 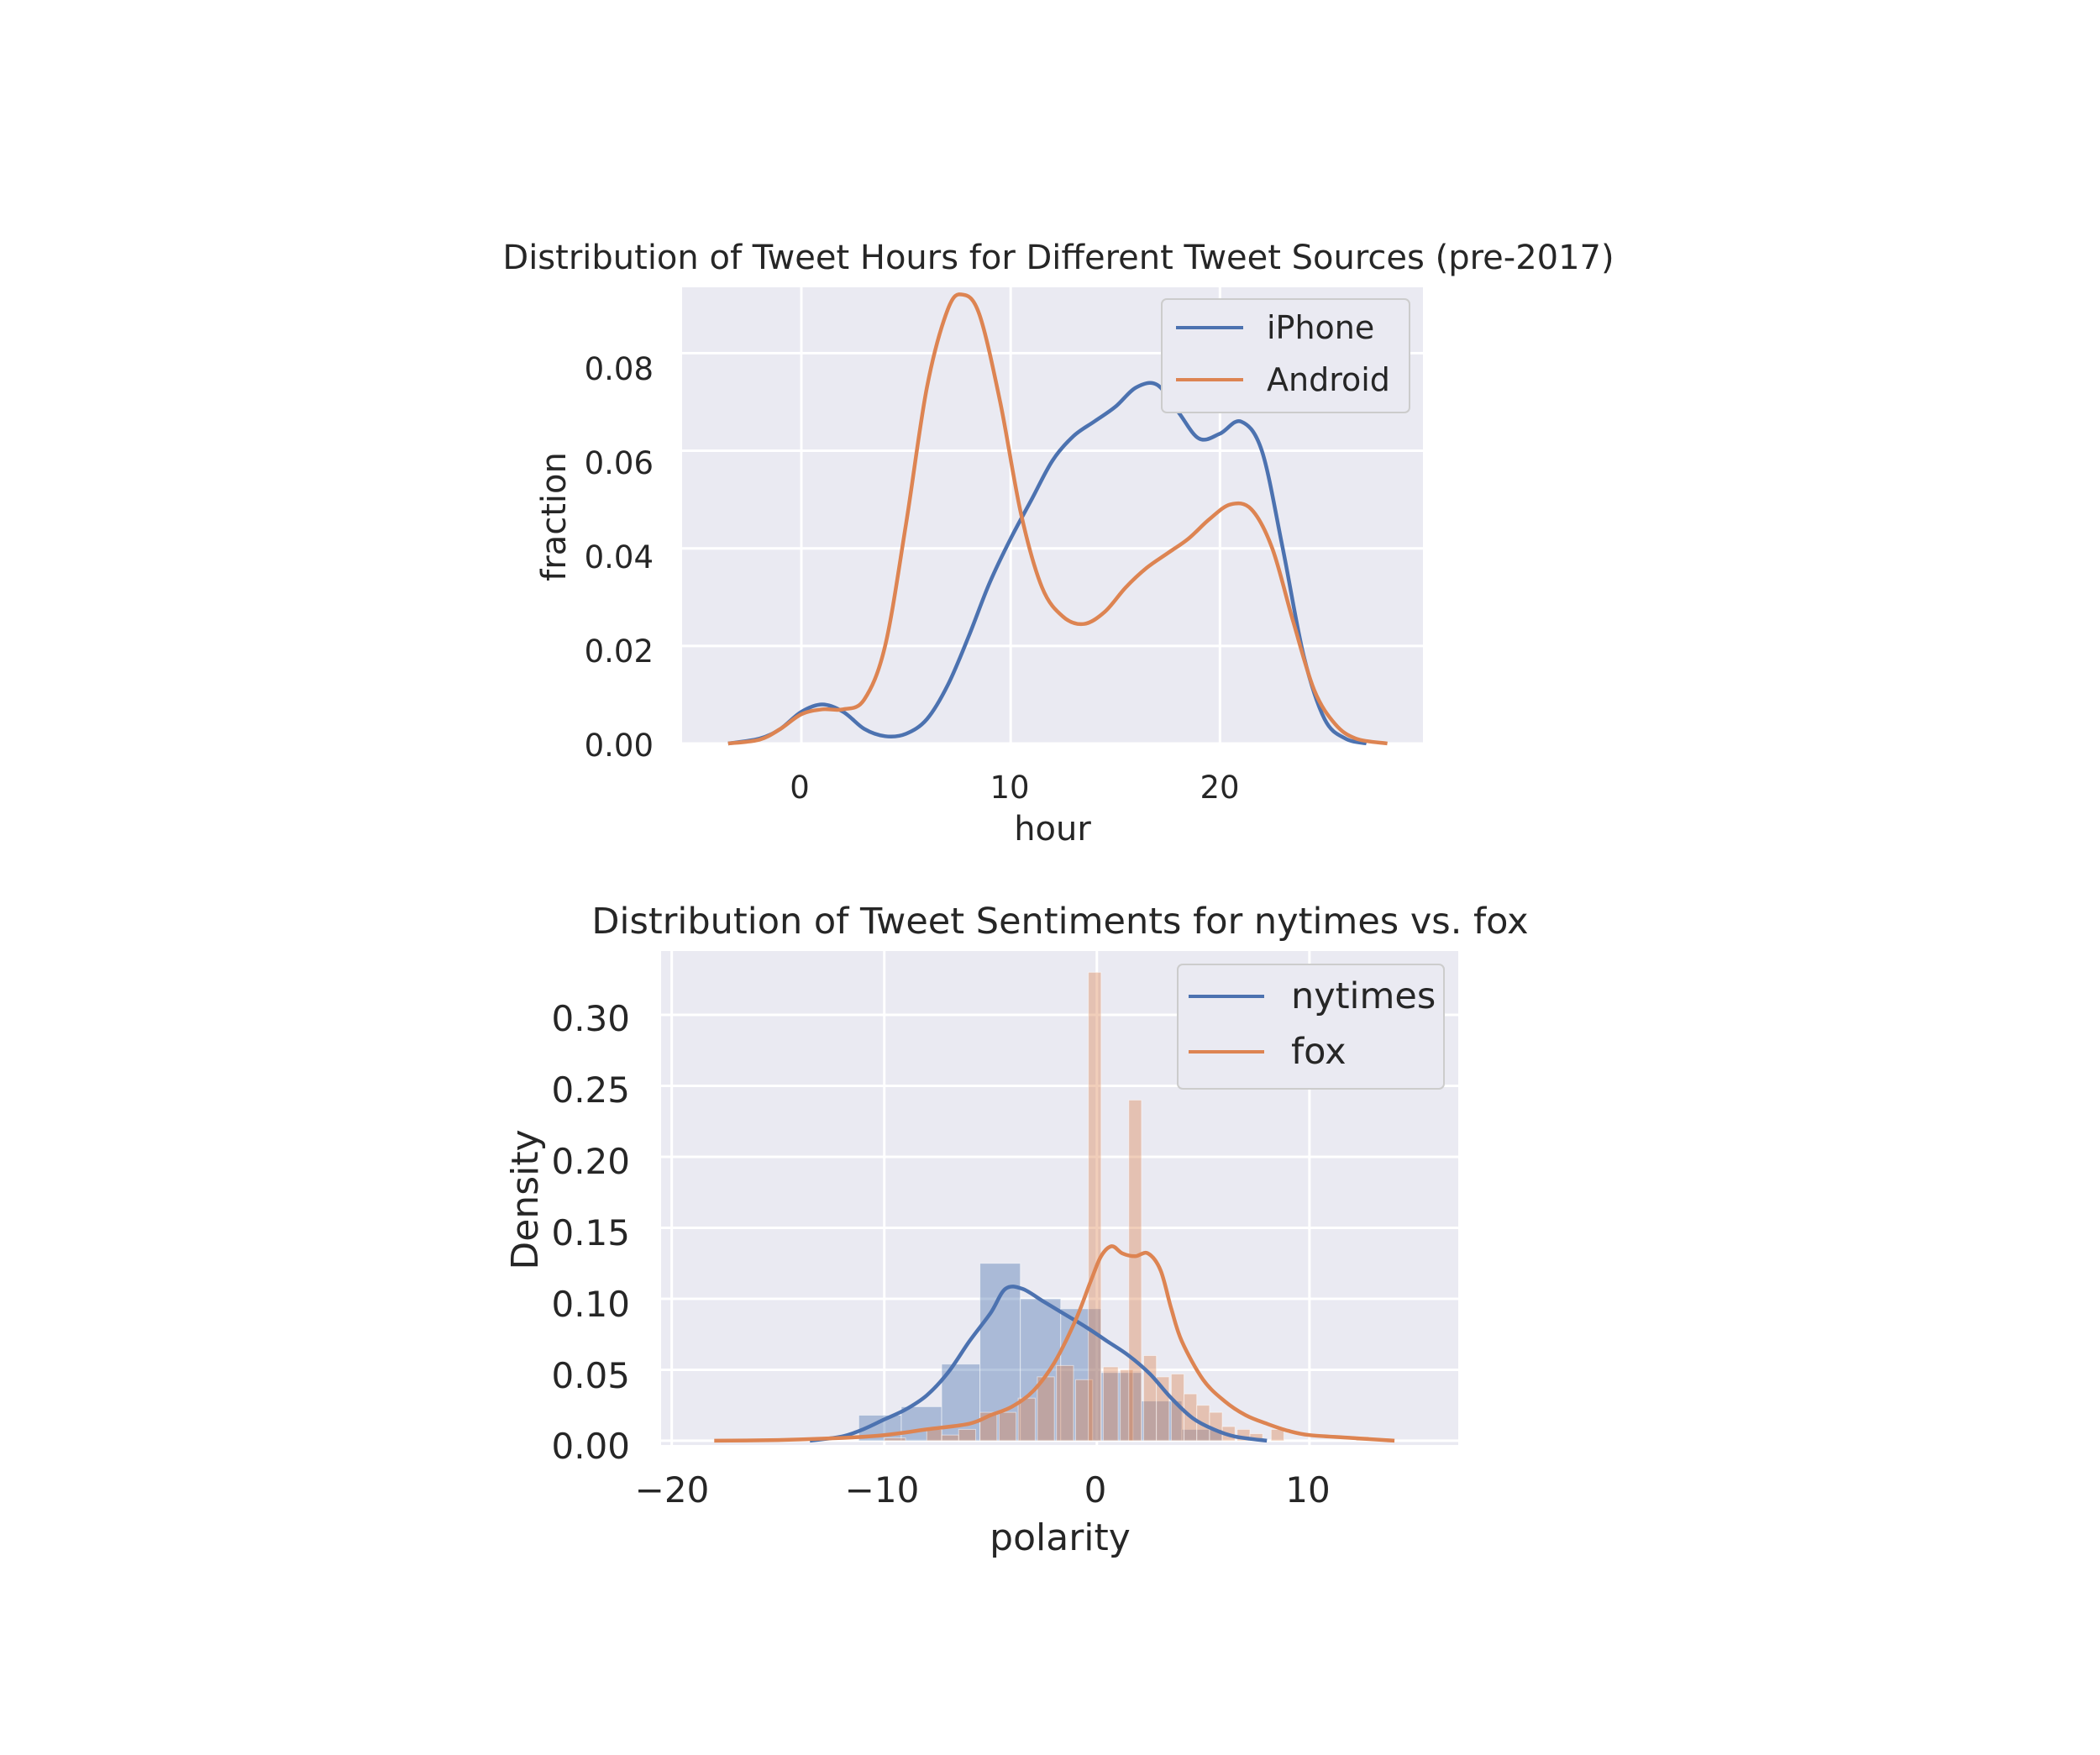 What do you see at coordinates (1060, 1537) in the screenshot?
I see `chart2-x-axis-label: polarity` at bounding box center [1060, 1537].